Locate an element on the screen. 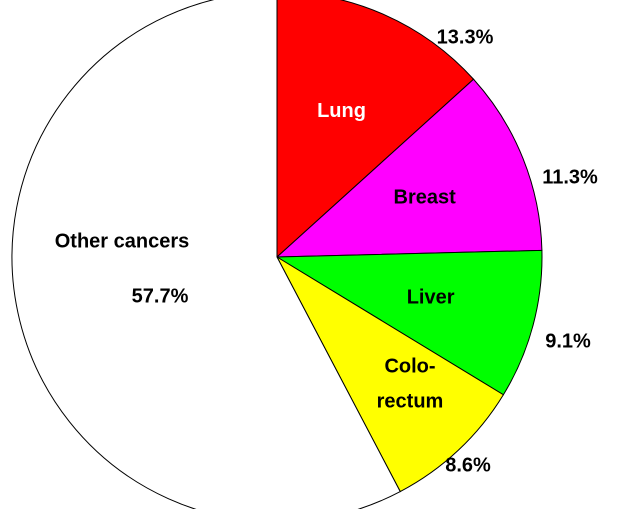  slice-label: Other cancers is located at coordinates (122, 241).